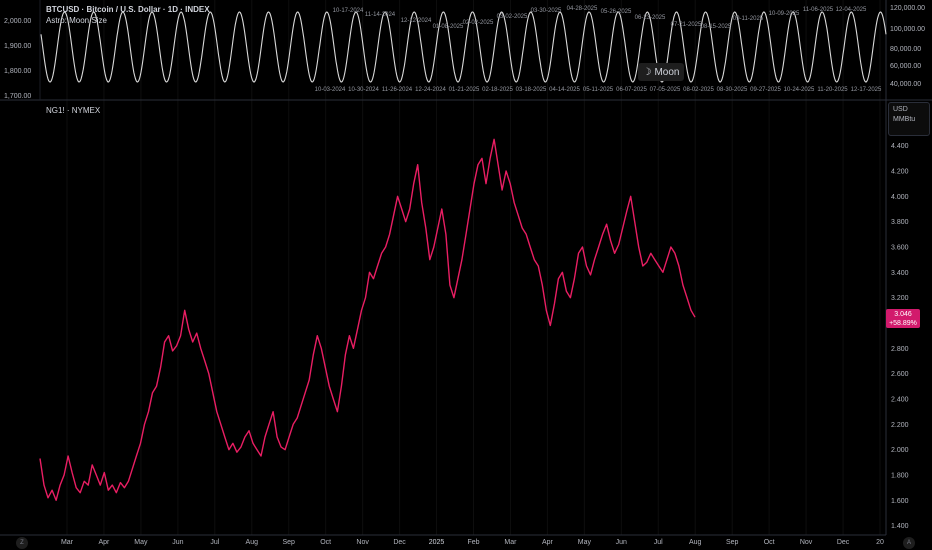 Image resolution: width=932 pixels, height=550 pixels. Describe the element at coordinates (900, 349) in the screenshot. I see `price-tick: 2.800` at that location.